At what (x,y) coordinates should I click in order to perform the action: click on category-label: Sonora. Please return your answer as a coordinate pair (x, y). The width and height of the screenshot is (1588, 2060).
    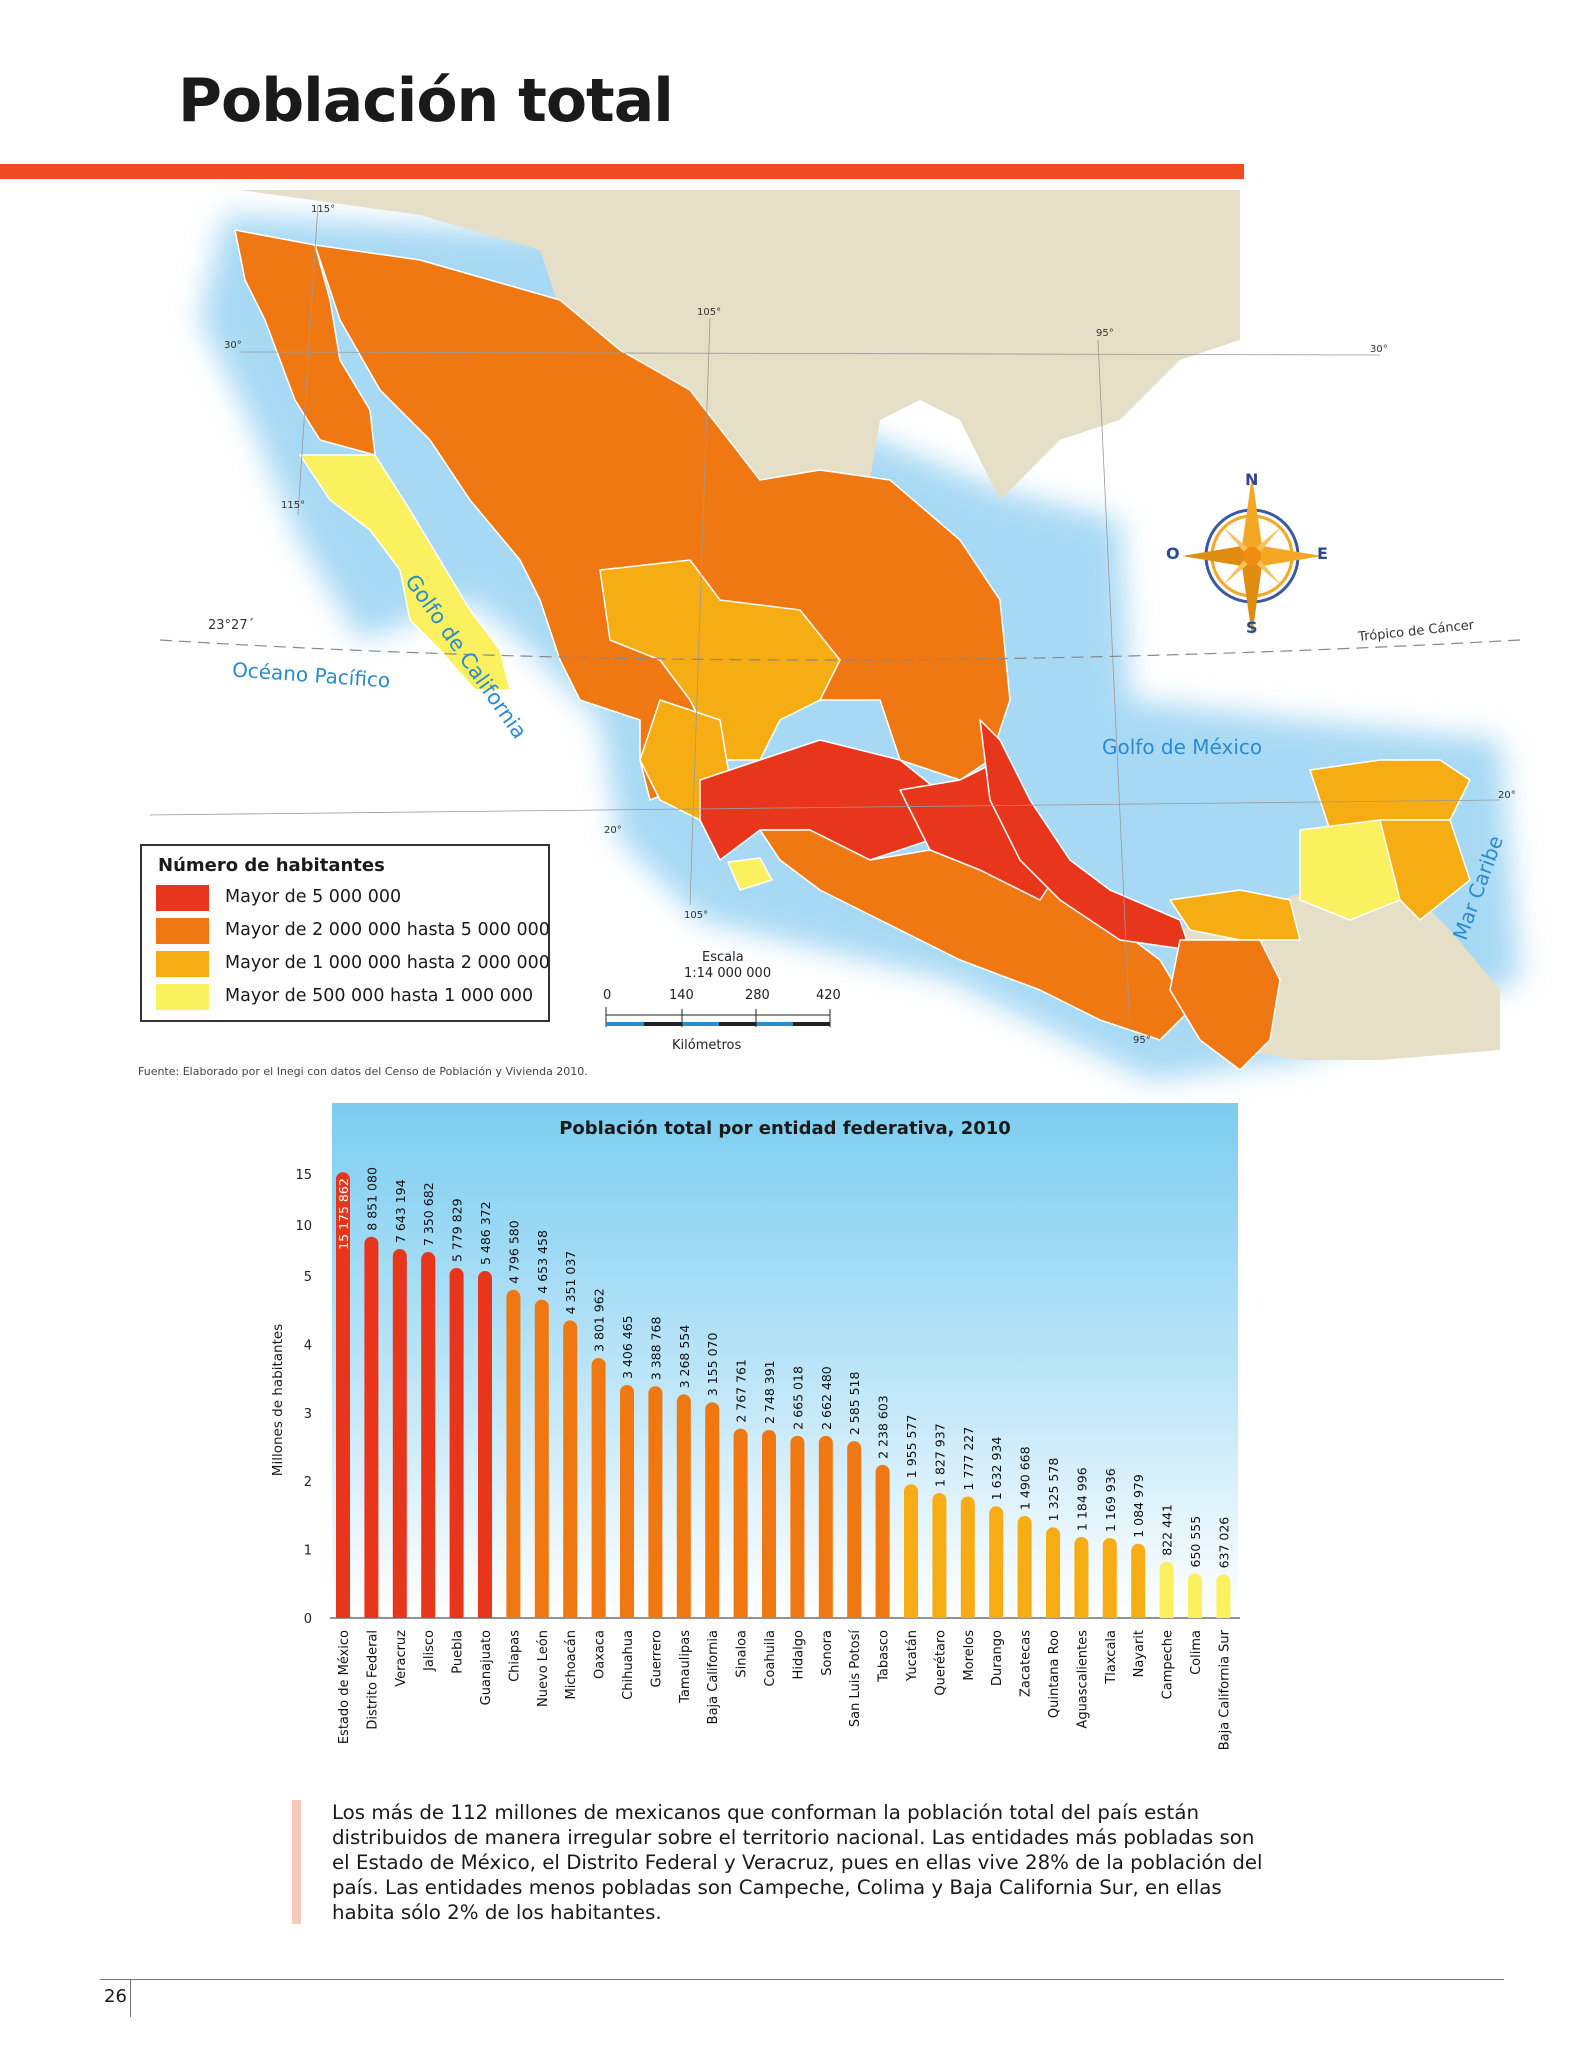
    Looking at the image, I should click on (827, 1653).